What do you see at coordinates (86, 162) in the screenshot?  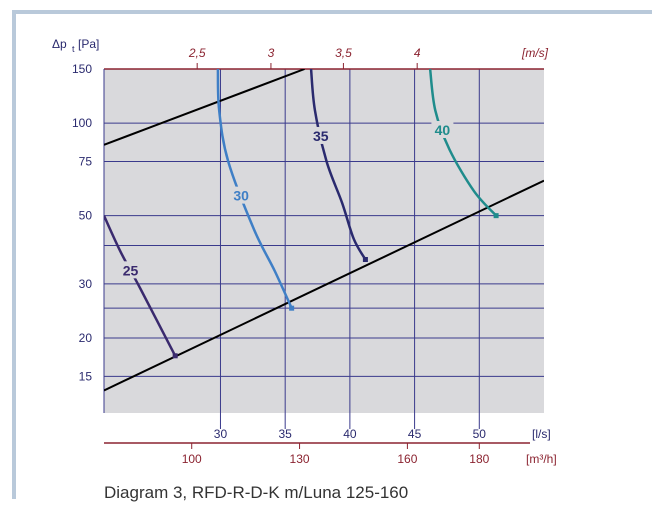 I see `y-tick-label: 75` at bounding box center [86, 162].